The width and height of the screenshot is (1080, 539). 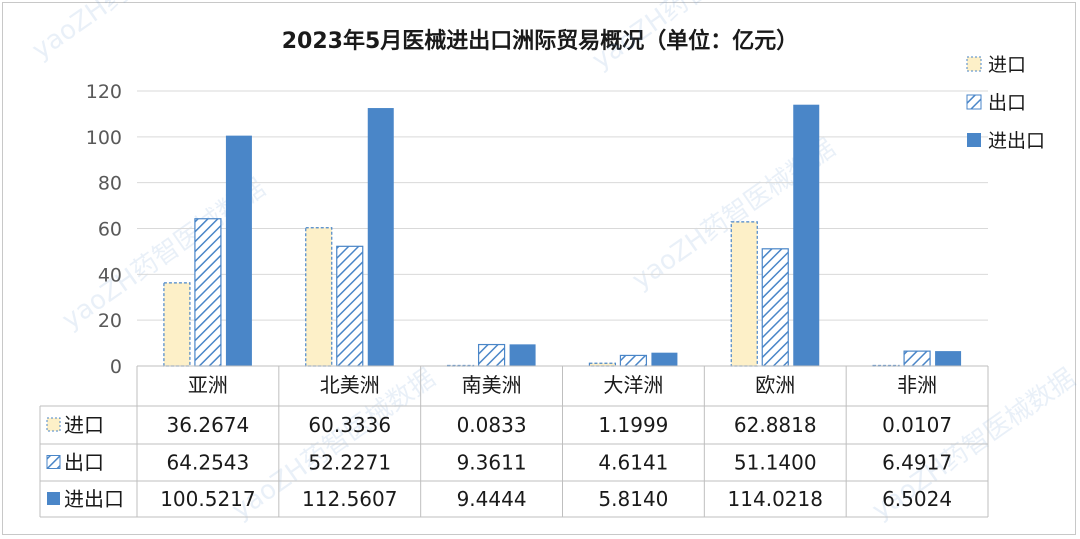 What do you see at coordinates (350, 385) in the screenshot?
I see `x-category-label: 北美洲` at bounding box center [350, 385].